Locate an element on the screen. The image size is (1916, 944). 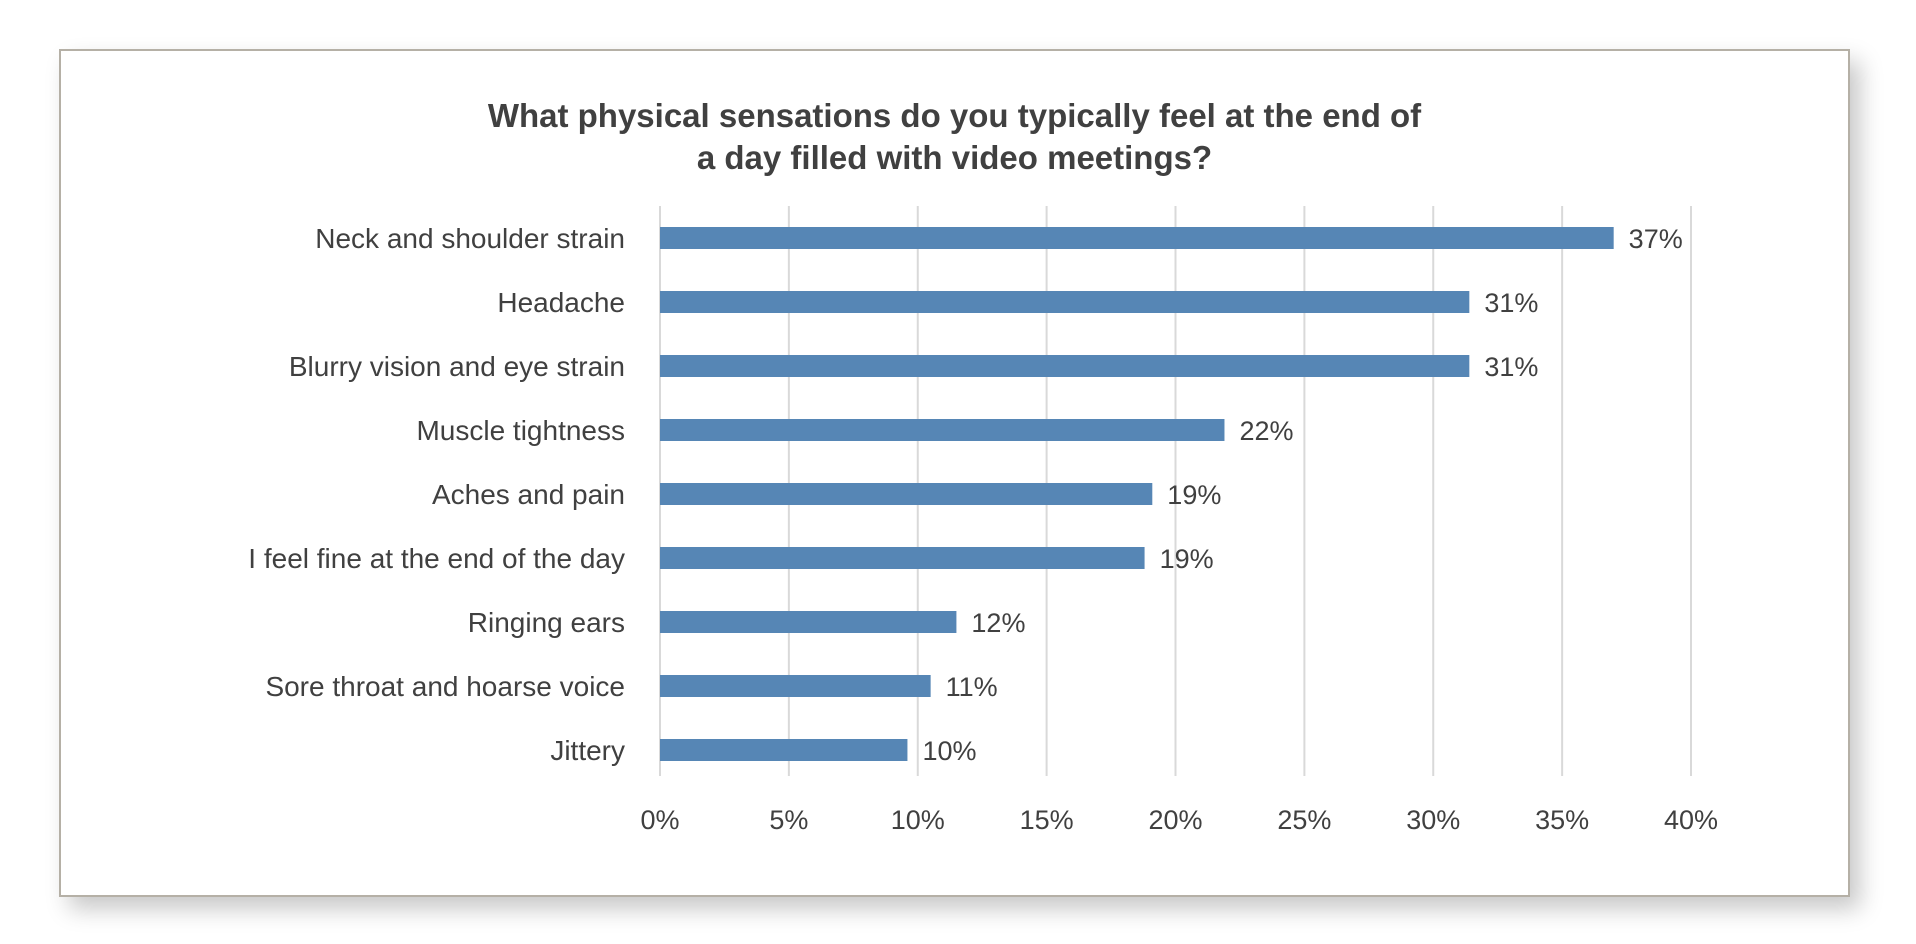
category-label: Blurry vision and eye strain is located at coordinates (457, 366).